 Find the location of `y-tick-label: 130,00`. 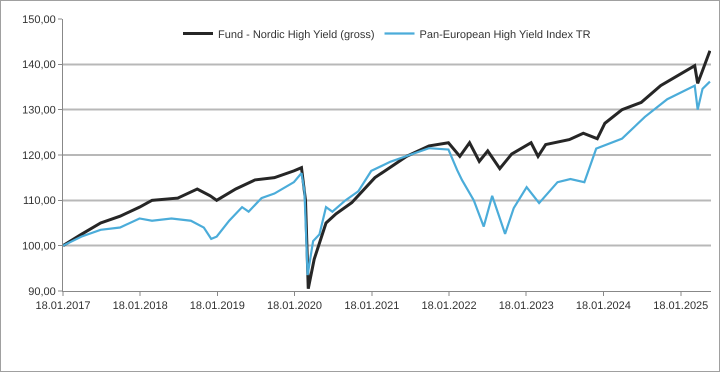

y-tick-label: 130,00 is located at coordinates (39, 110).